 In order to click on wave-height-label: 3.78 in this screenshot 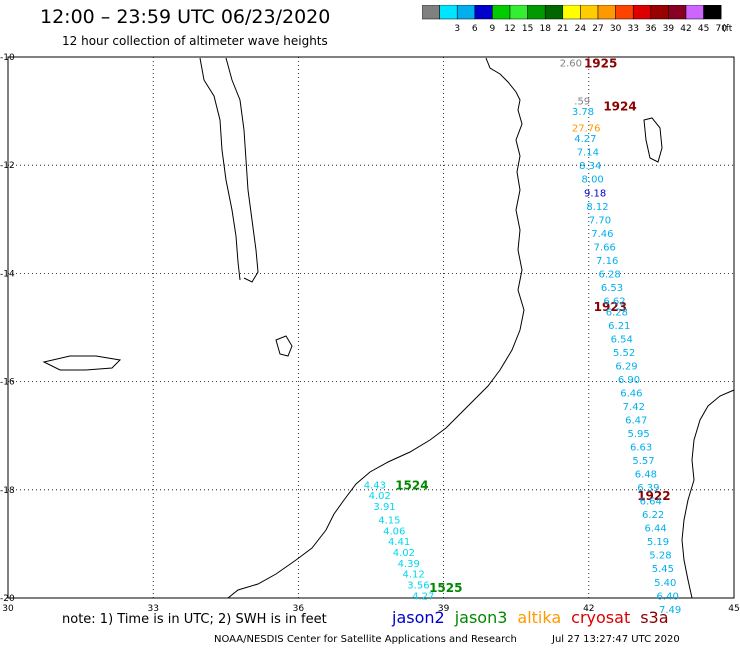, I will do `click(583, 112)`.